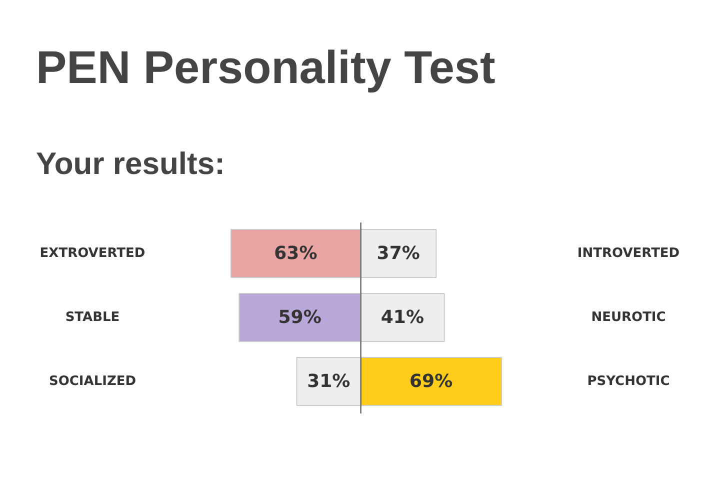 Image resolution: width=720 pixels, height=481 pixels. Describe the element at coordinates (628, 381) in the screenshot. I see `category-label: PSYCHOTIC` at that location.